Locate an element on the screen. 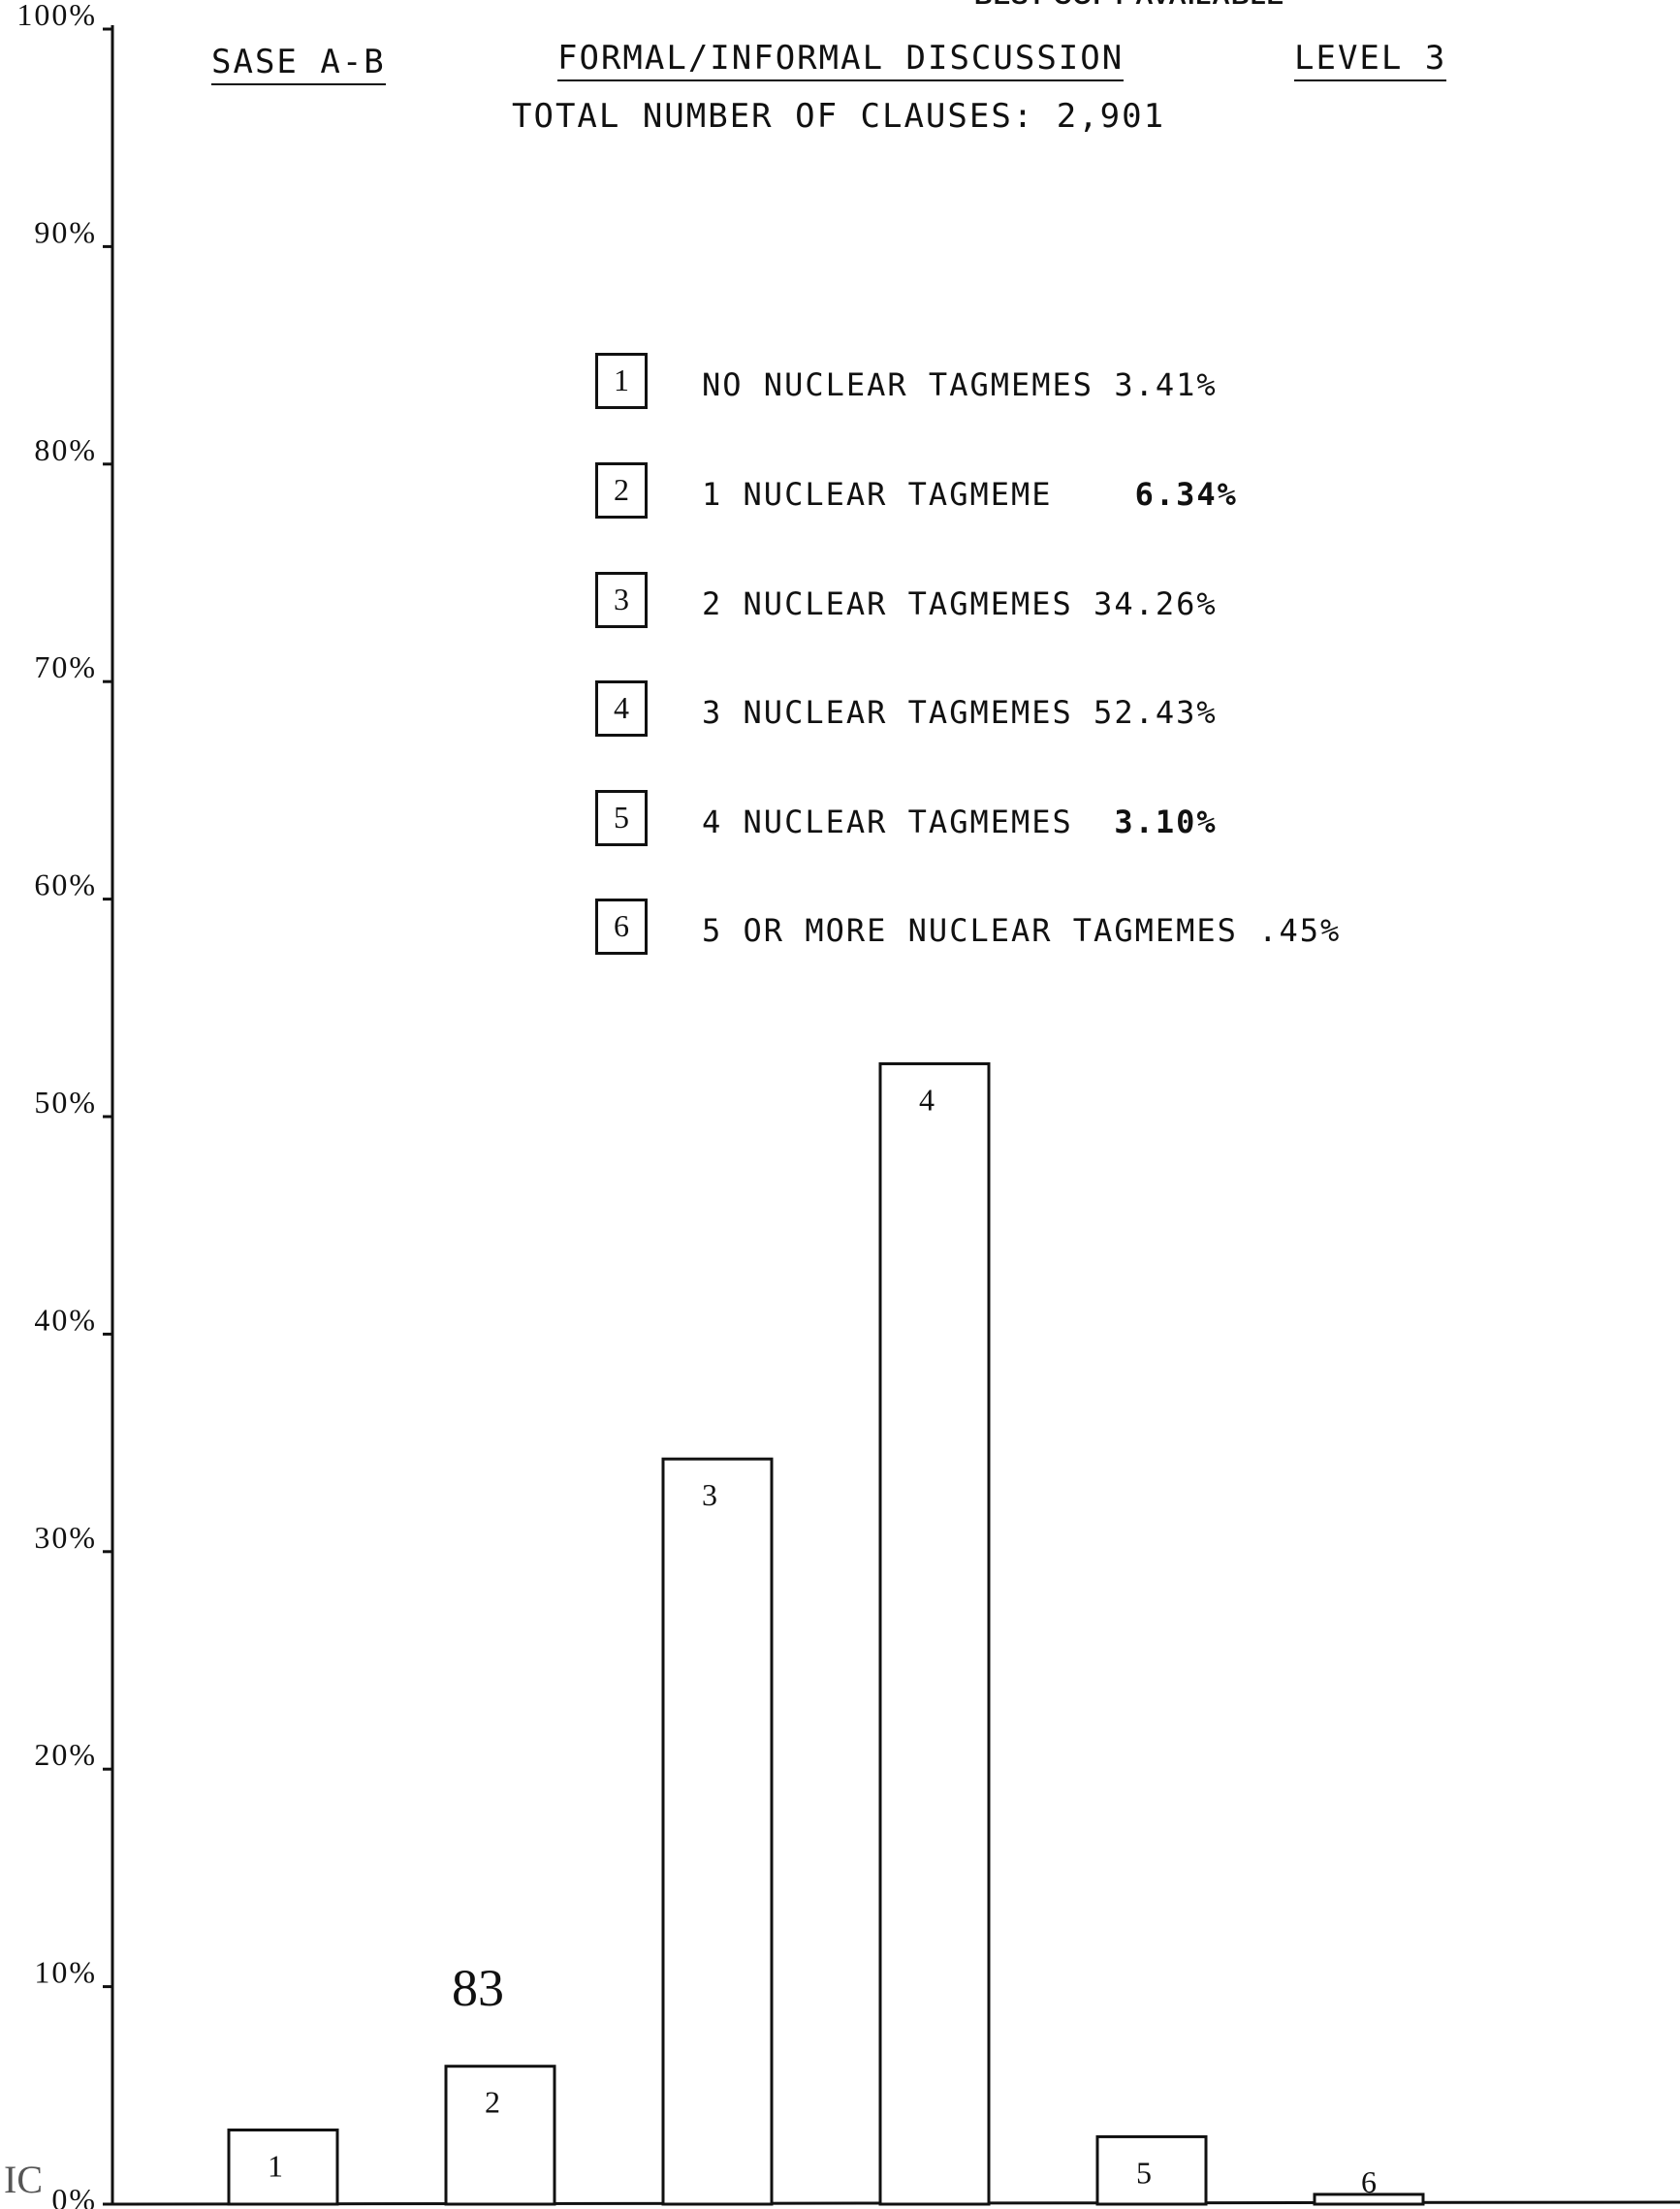 Image resolution: width=1680 pixels, height=2209 pixels. legend-item: 6 5 OR MORE NUCLEAR TAGMEMES .45% is located at coordinates (1056, 930).